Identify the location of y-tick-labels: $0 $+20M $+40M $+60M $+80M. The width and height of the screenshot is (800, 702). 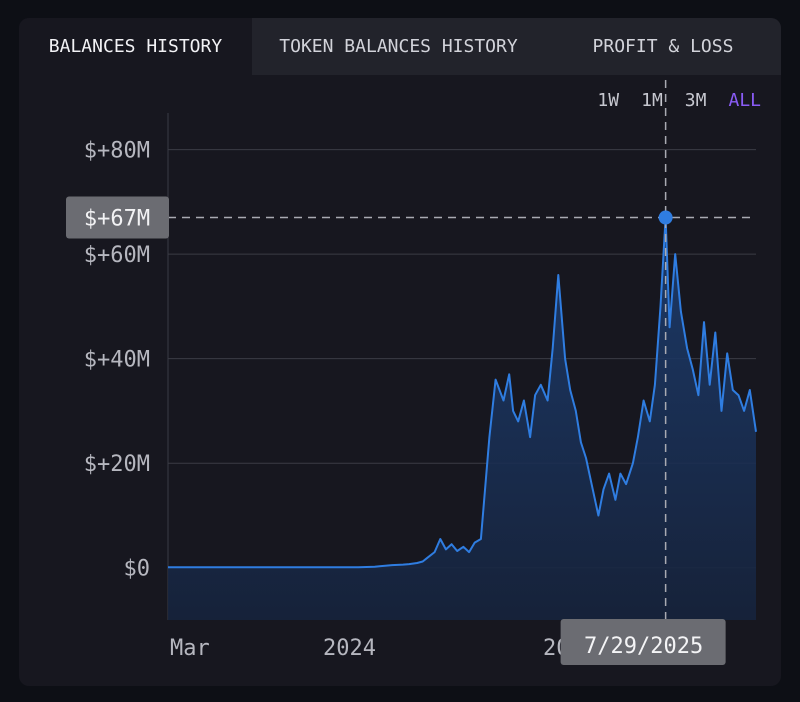
(117, 360).